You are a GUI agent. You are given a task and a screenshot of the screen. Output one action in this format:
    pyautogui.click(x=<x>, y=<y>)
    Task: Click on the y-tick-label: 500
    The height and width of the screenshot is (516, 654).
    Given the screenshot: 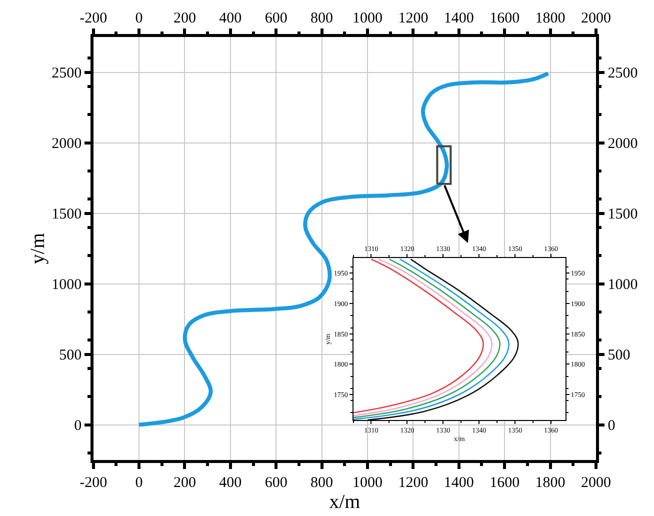 What is the action you would take?
    pyautogui.click(x=70, y=356)
    